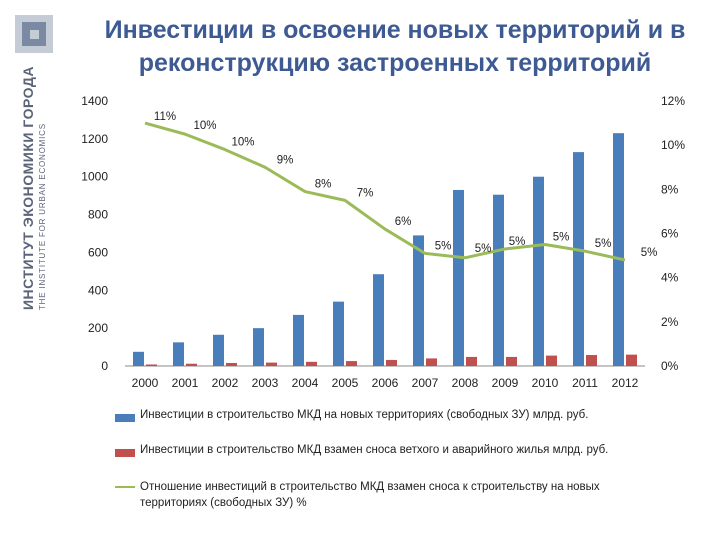 The width and height of the screenshot is (720, 540). I want to click on x-tick-label: 2006, so click(385, 383).